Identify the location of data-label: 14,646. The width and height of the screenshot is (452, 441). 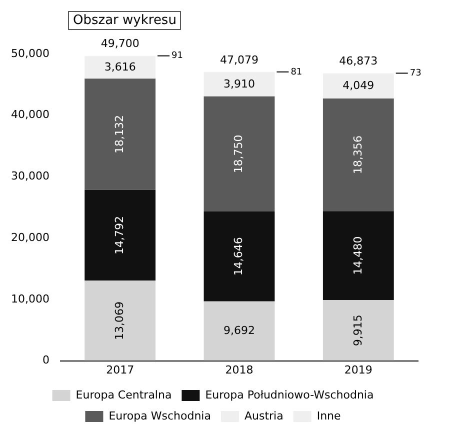
(239, 256).